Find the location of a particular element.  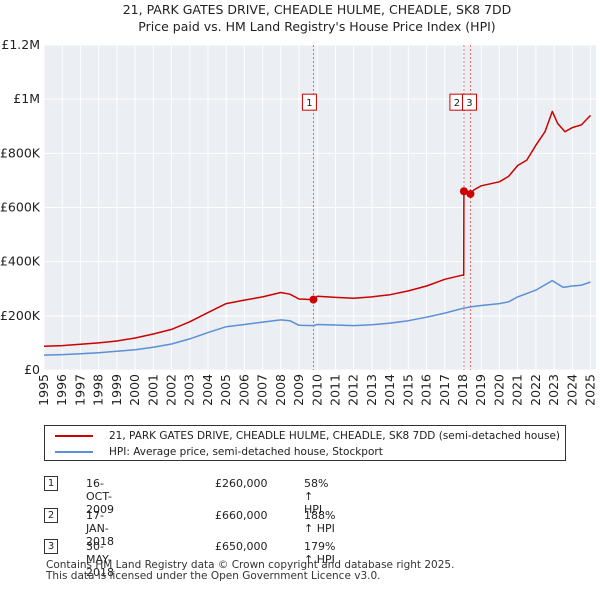

x-tick-label: 2013 is located at coordinates (371, 390).